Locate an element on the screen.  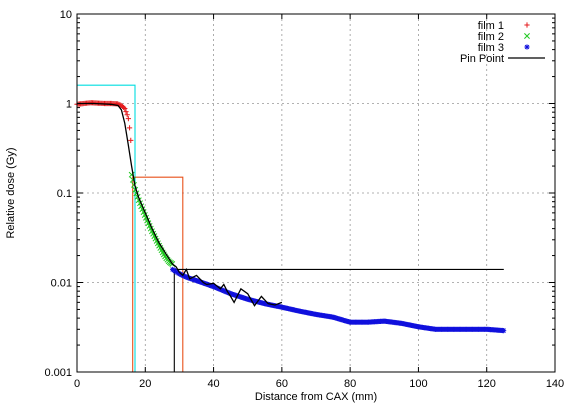
legend-label: film 3 is located at coordinates (491, 48).